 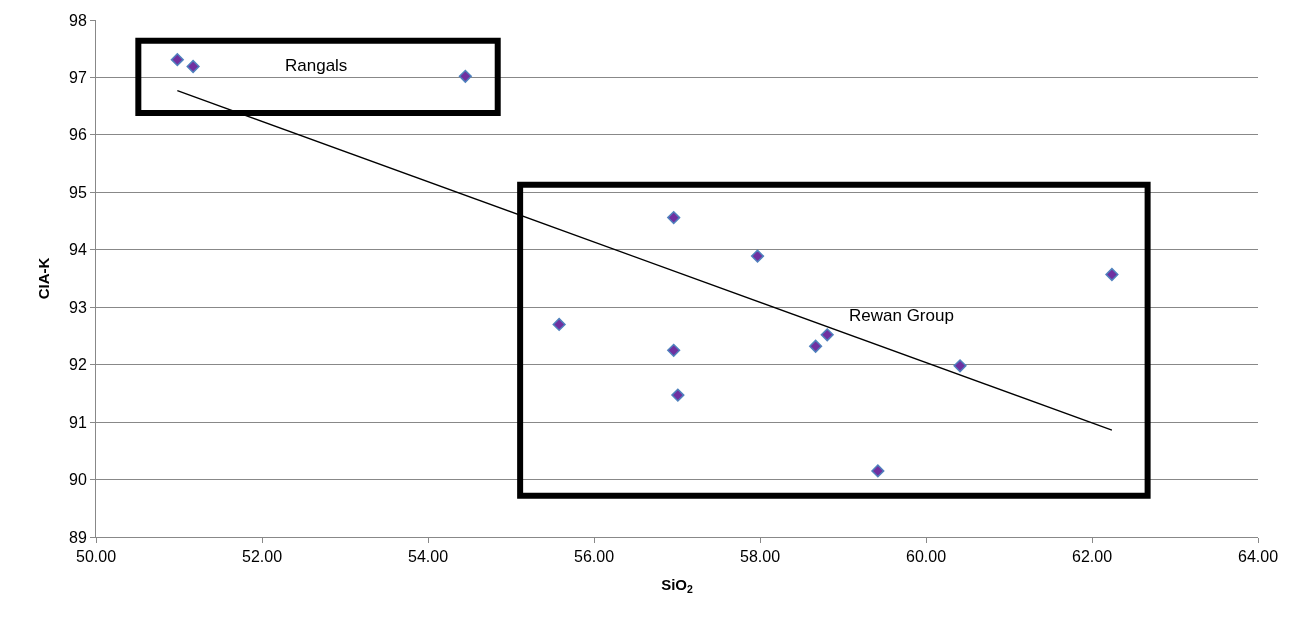 I want to click on x-tick-label: 58.00, so click(x=760, y=557).